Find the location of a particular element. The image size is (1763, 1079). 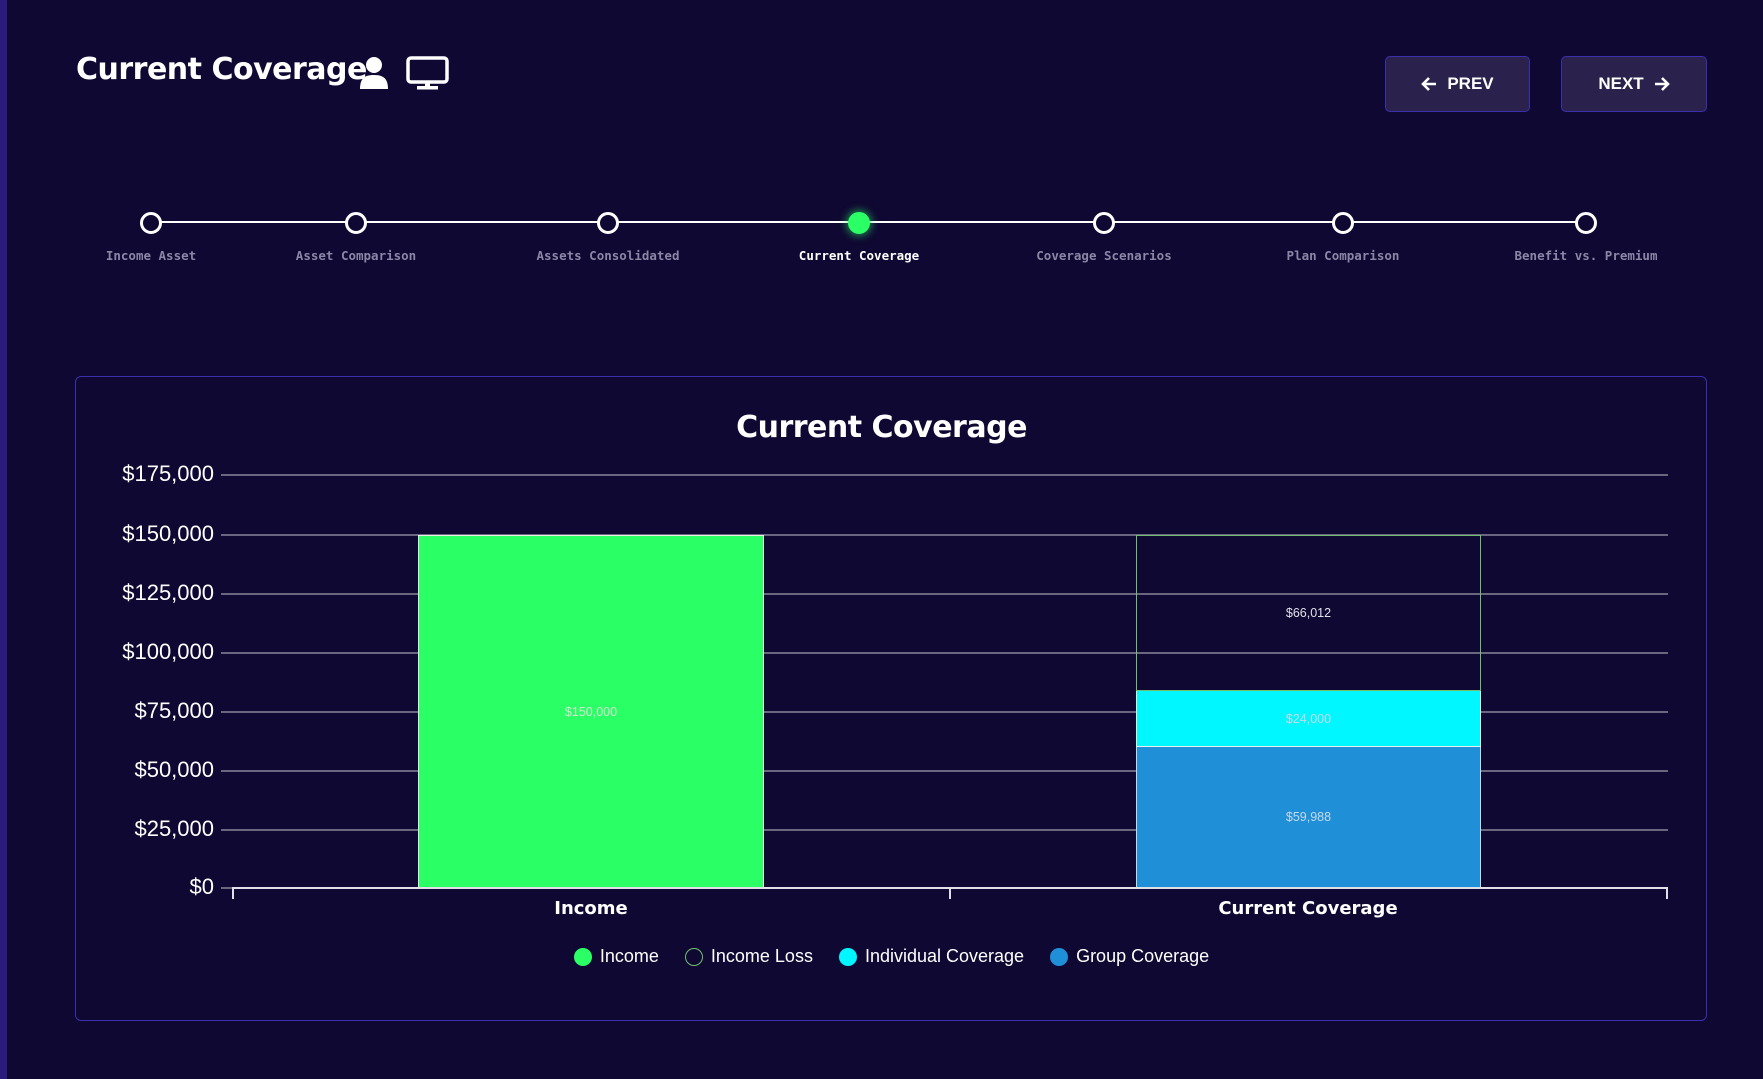

step-label: Current Coverage is located at coordinates (859, 255).